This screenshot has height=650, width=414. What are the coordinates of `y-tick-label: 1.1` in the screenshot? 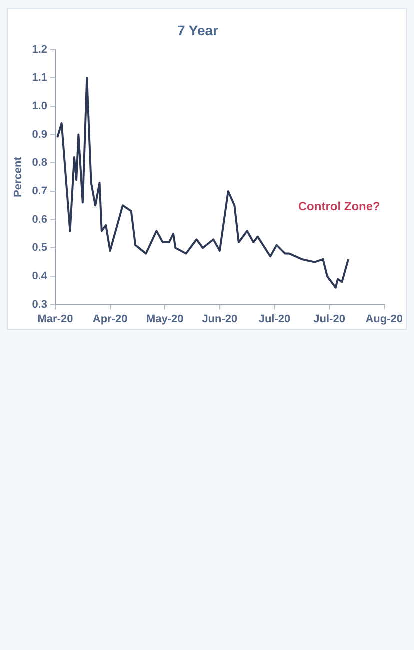 It's located at (40, 78).